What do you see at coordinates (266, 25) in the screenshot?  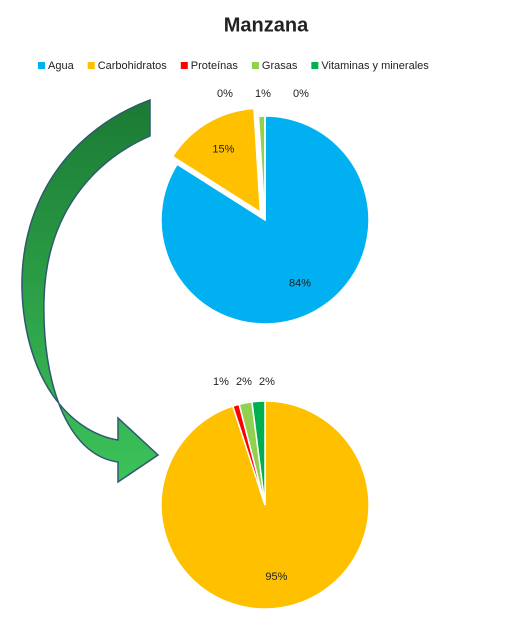 I see `chart-title: Manzana` at bounding box center [266, 25].